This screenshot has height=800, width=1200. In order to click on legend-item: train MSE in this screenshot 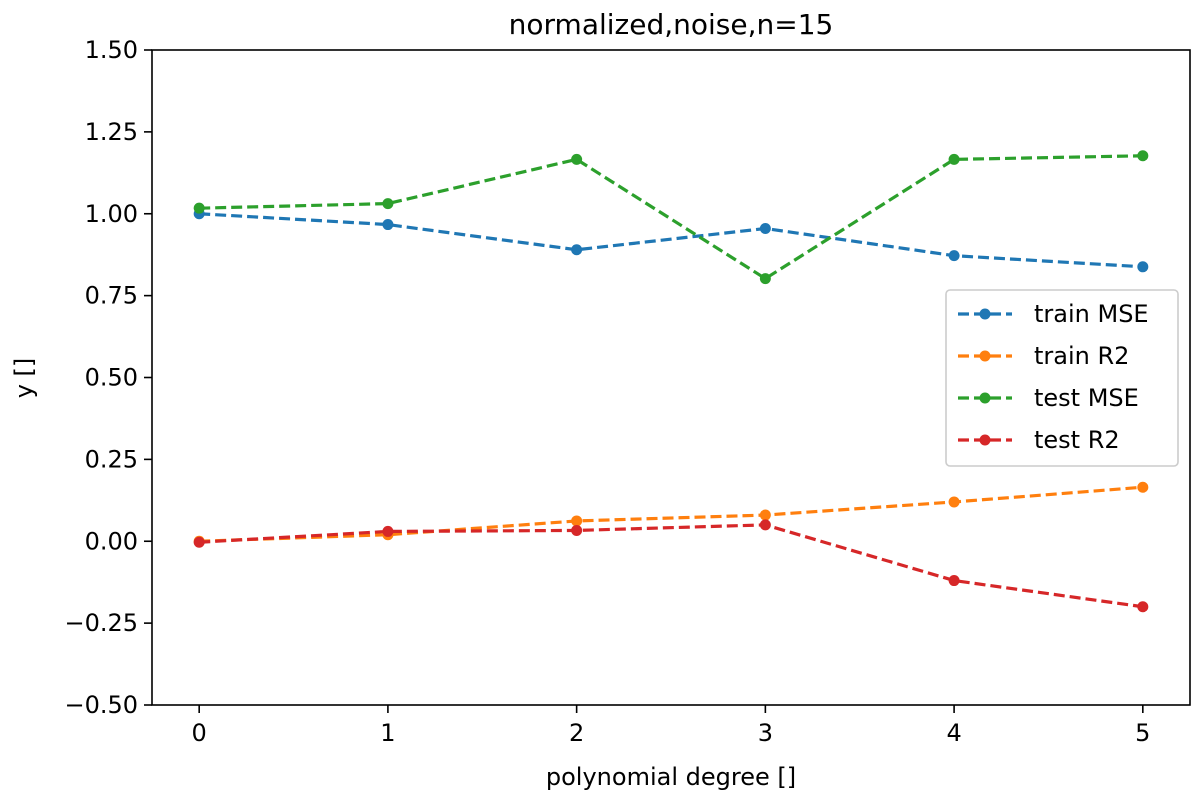, I will do `click(1053, 314)`.